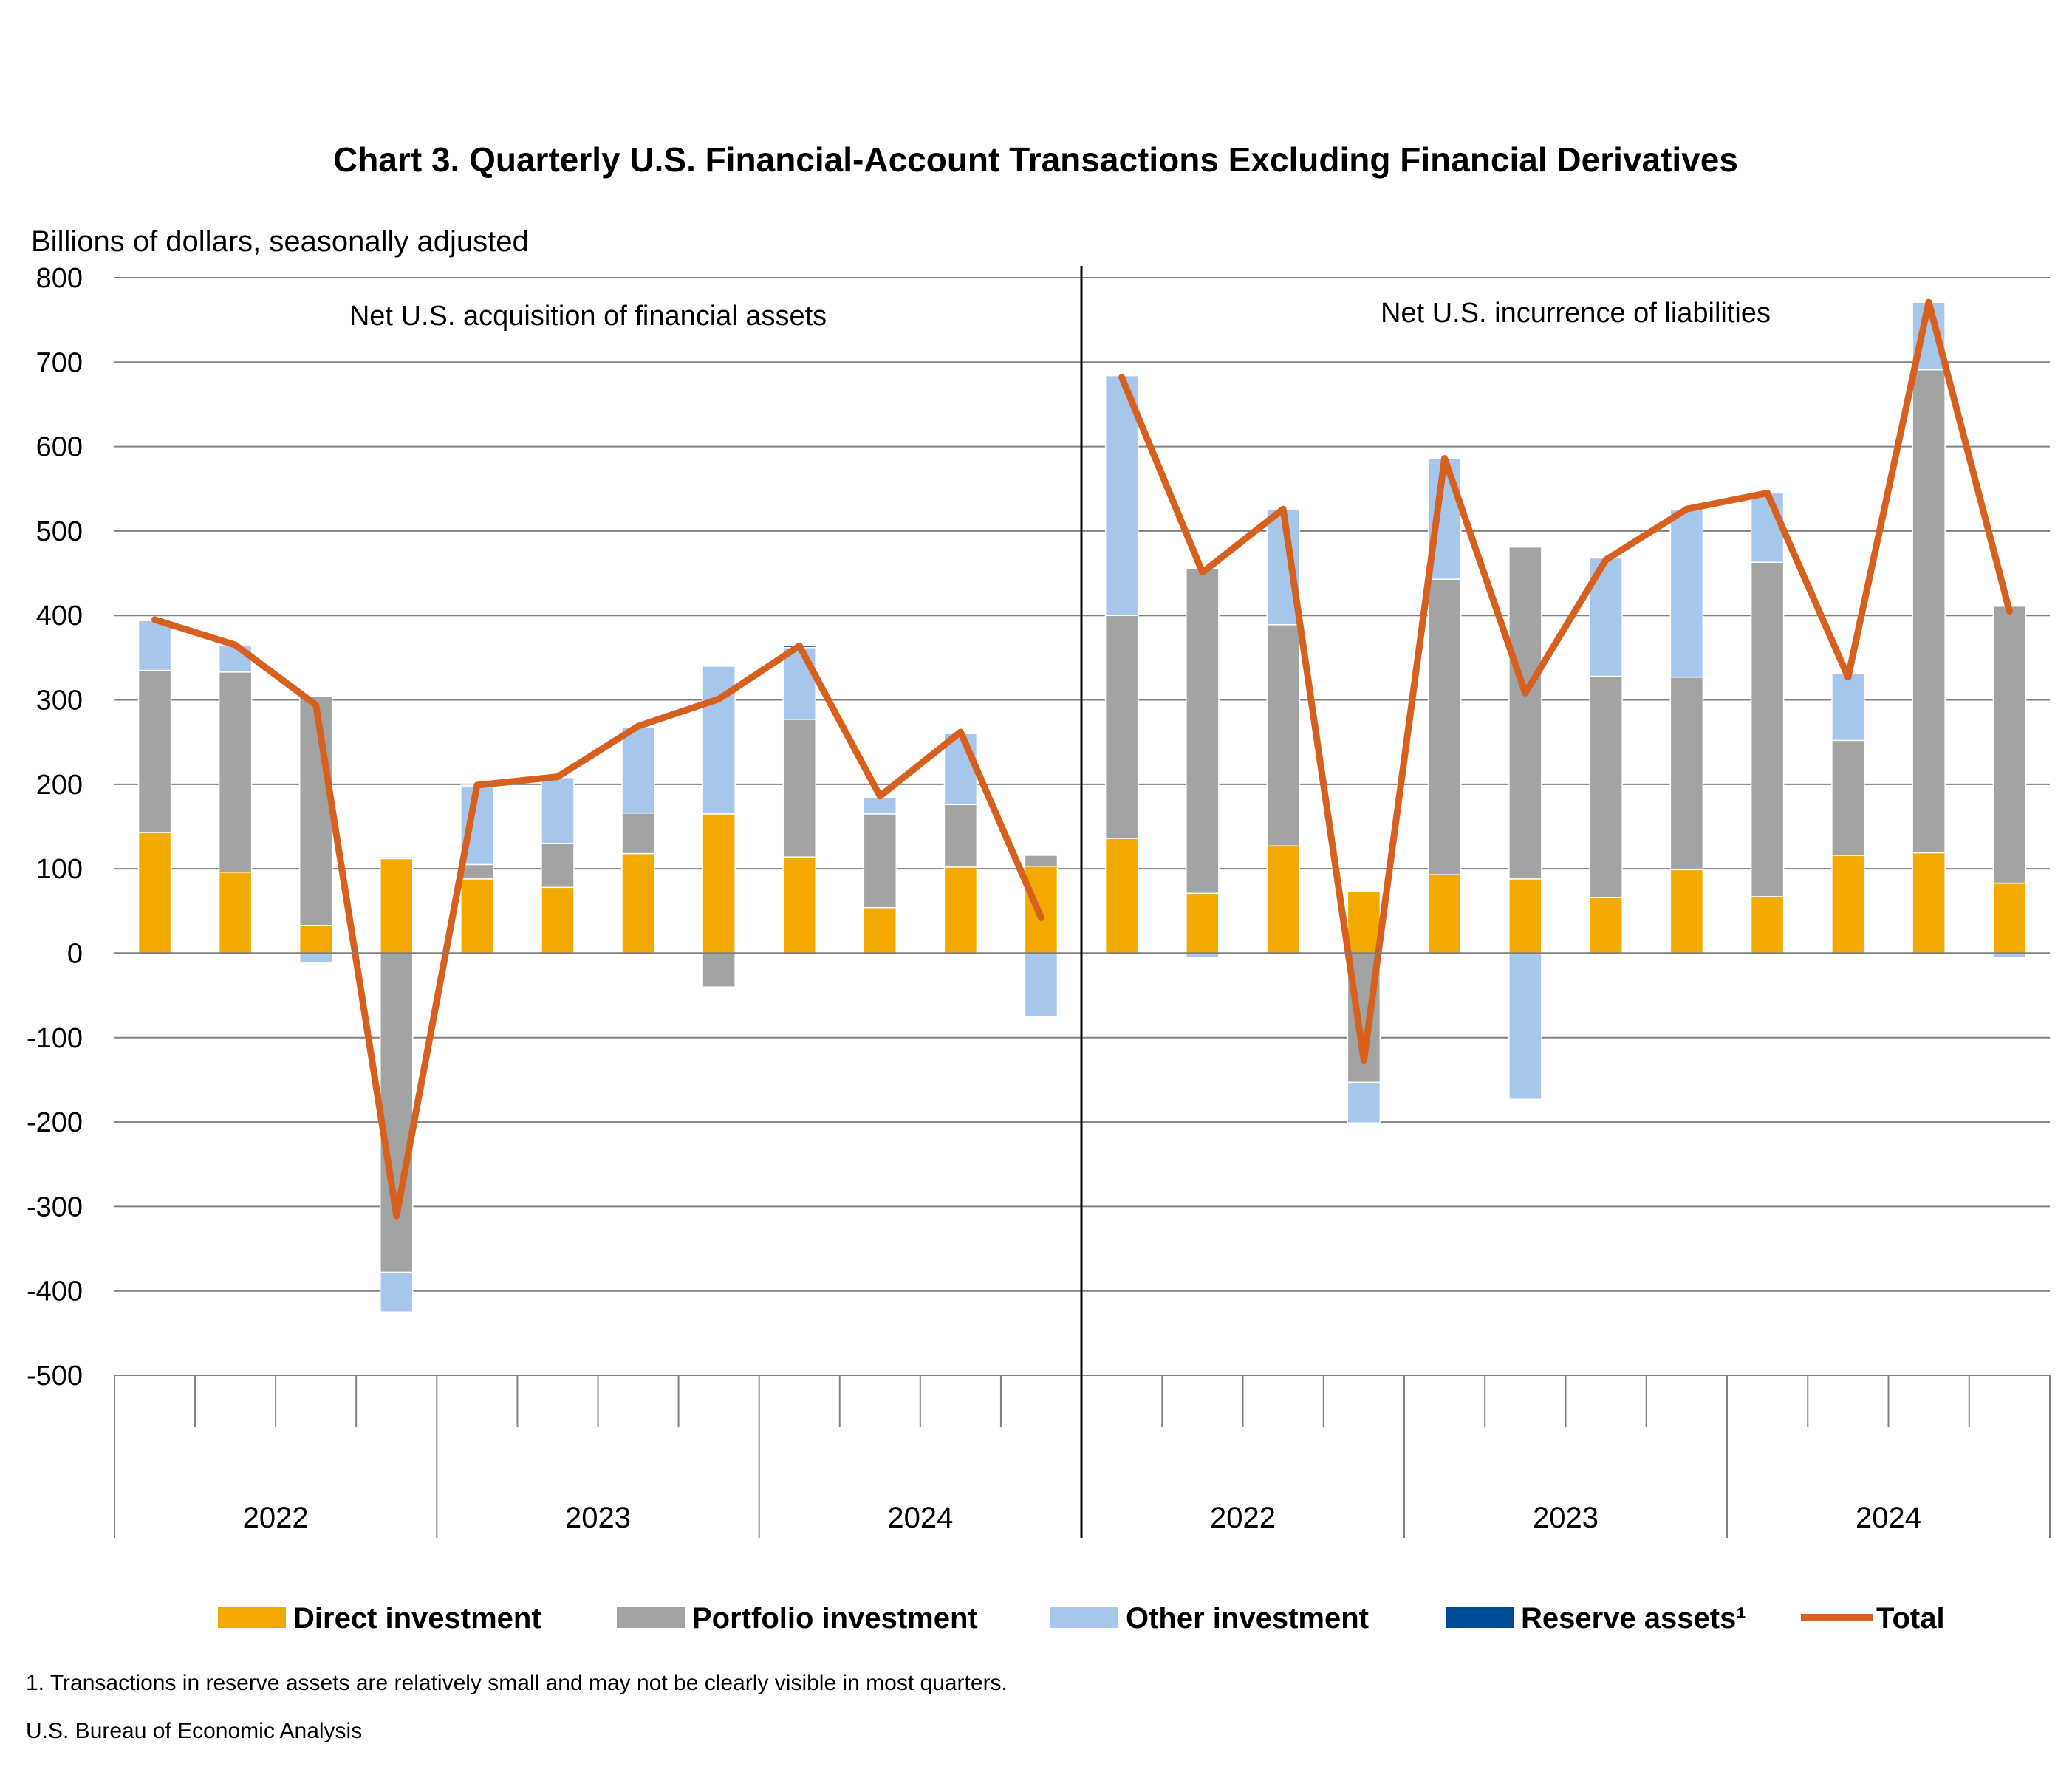 This screenshot has width=2072, height=1789. I want to click on source-note: U.S. Bureau of Economic Analysis, so click(194, 1731).